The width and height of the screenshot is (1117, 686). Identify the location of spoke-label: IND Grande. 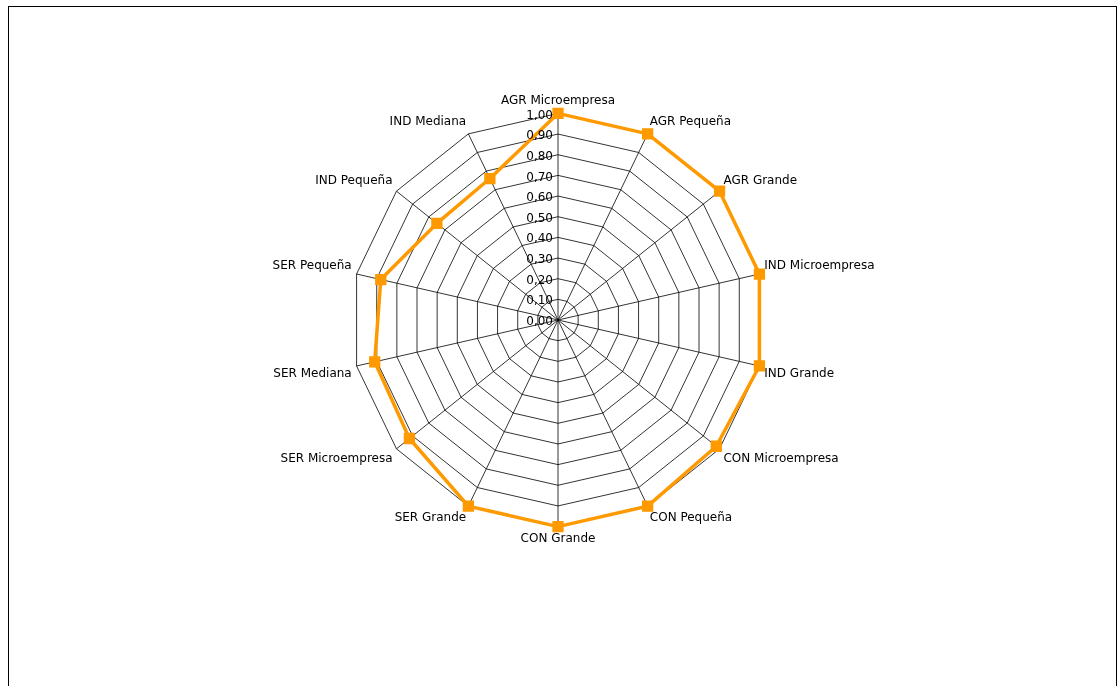
(799, 373).